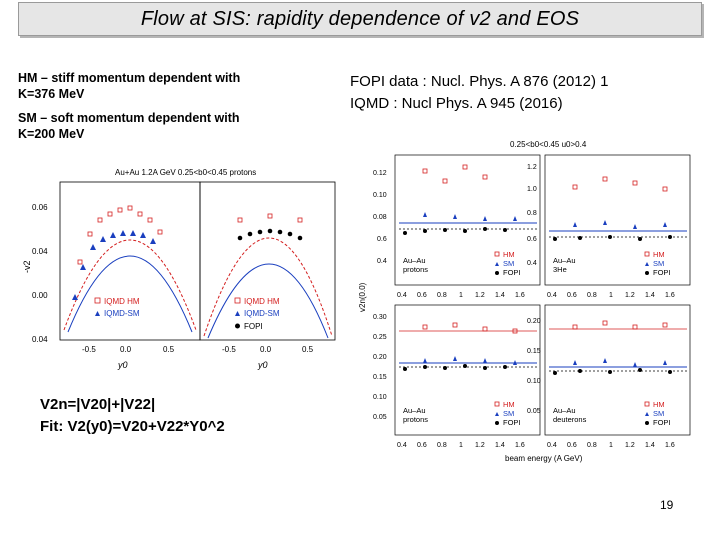 The height and width of the screenshot is (540, 720). What do you see at coordinates (380, 337) in the screenshot?
I see `p3-ytick-2: 0.25` at bounding box center [380, 337].